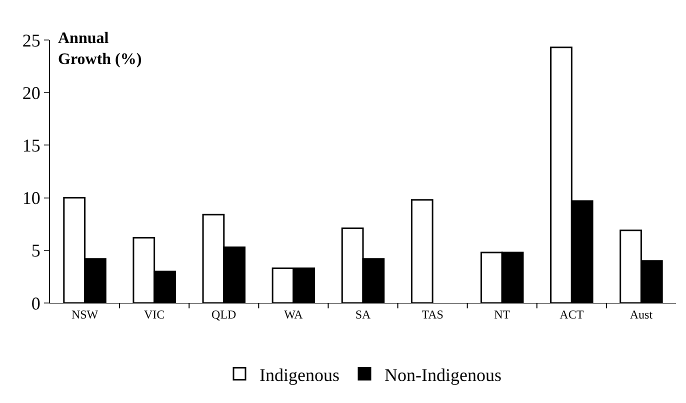  Describe the element at coordinates (363, 314) in the screenshot. I see `x-tick-label: SA` at that location.